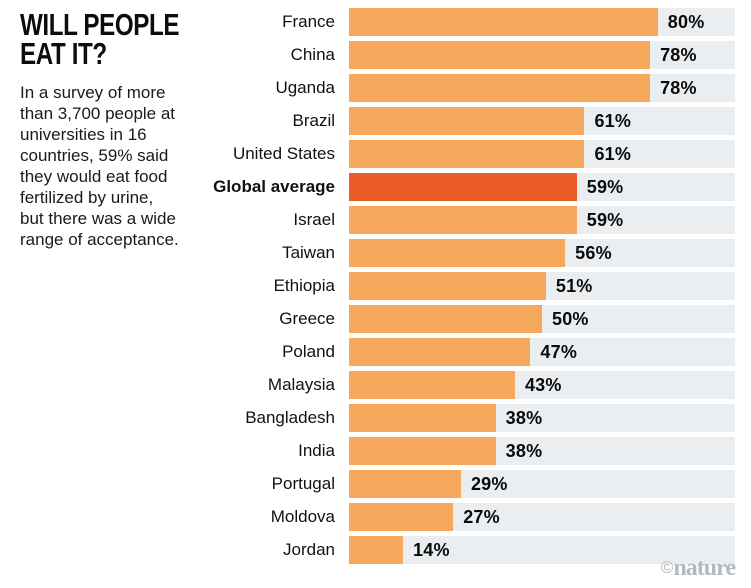 Image resolution: width=751 pixels, height=588 pixels. I want to click on chart-row: Taiwan 56%, so click(367, 253).